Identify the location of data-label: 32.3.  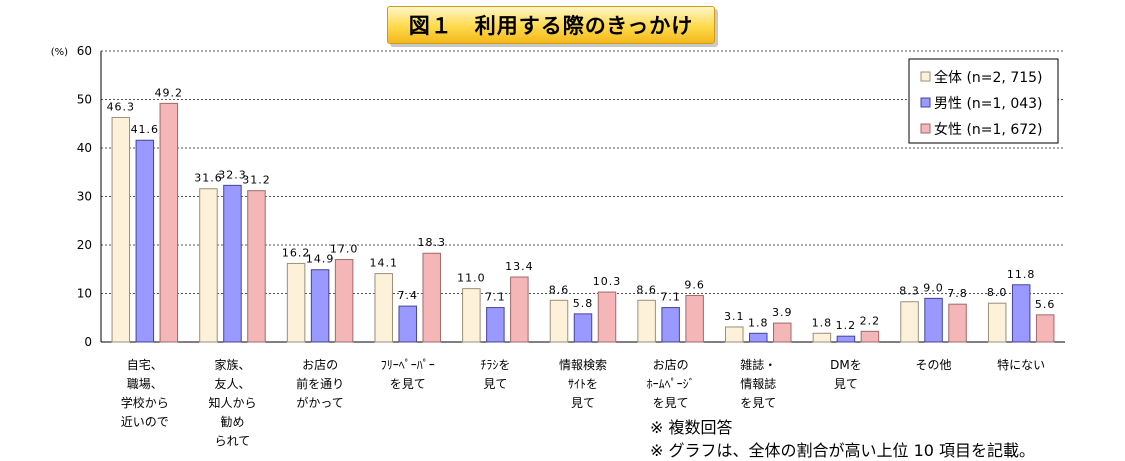
(232, 174).